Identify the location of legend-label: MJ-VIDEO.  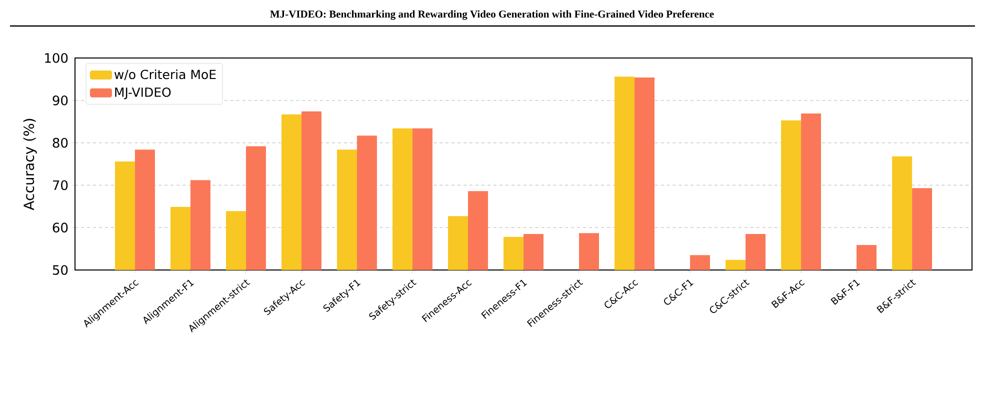
(143, 93).